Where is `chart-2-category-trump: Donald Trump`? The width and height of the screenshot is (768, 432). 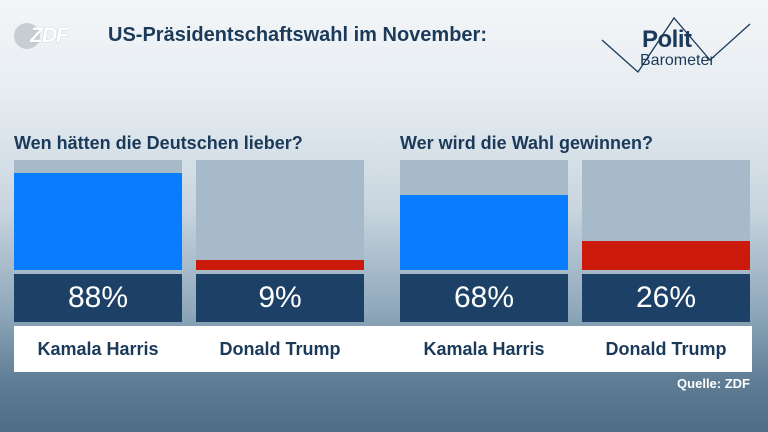
chart-2-category-trump: Donald Trump is located at coordinates (666, 349).